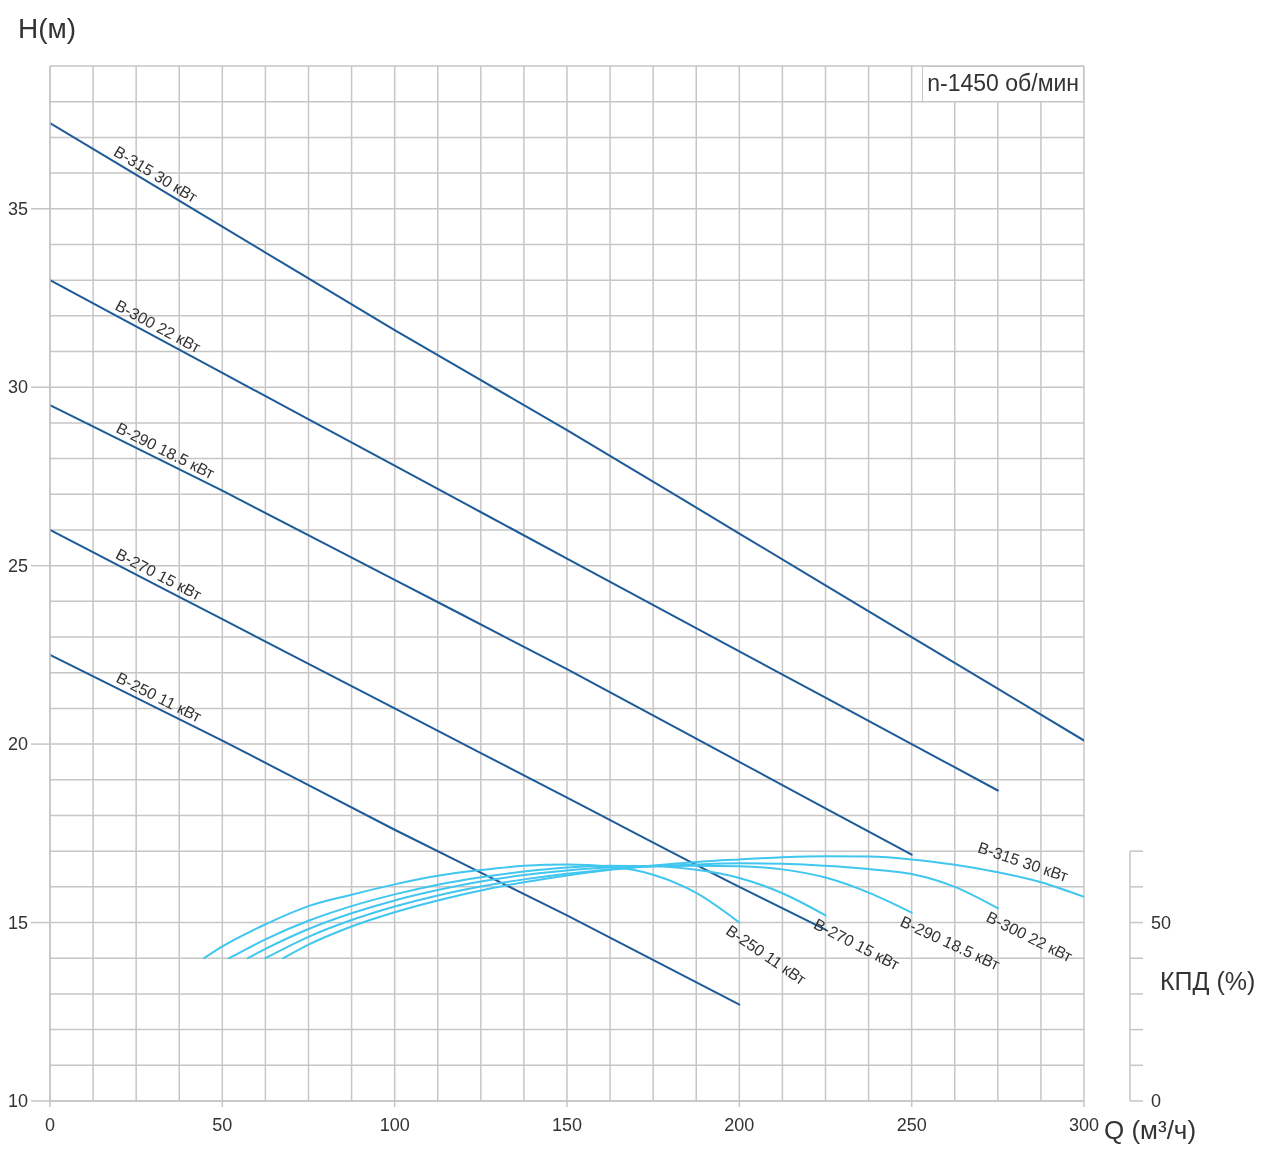 This screenshot has height=1150, width=1262. Describe the element at coordinates (222, 1125) in the screenshot. I see `x-tick-label: 50` at that location.